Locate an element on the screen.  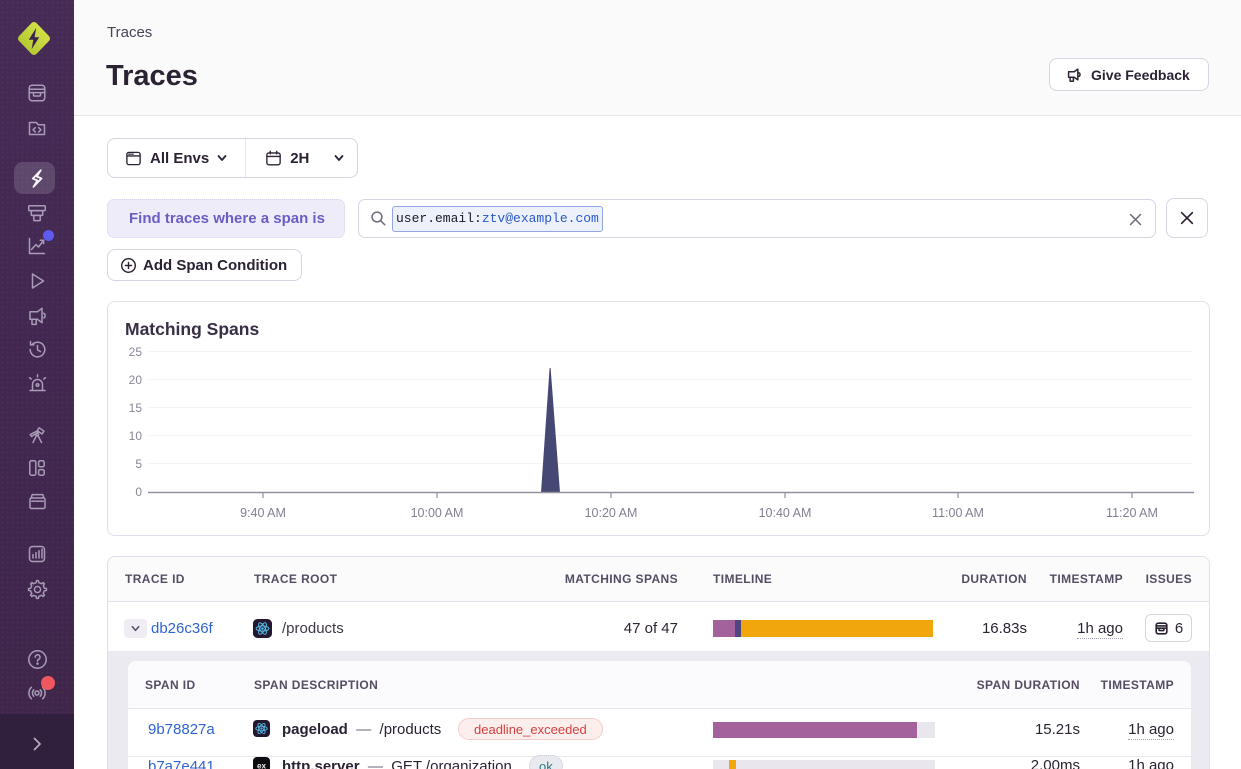
svg-text: 25 is located at coordinates (136, 352).